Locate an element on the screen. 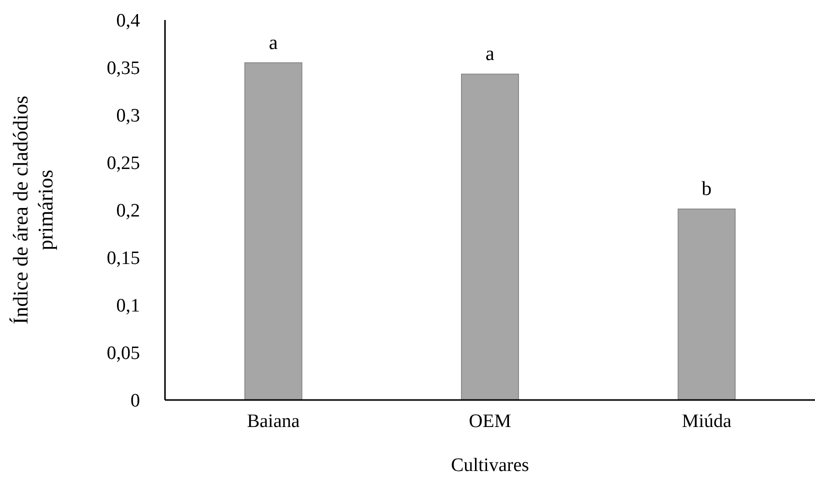 This screenshot has height=481, width=815. y-tick-label: 0,4 is located at coordinates (128, 21).